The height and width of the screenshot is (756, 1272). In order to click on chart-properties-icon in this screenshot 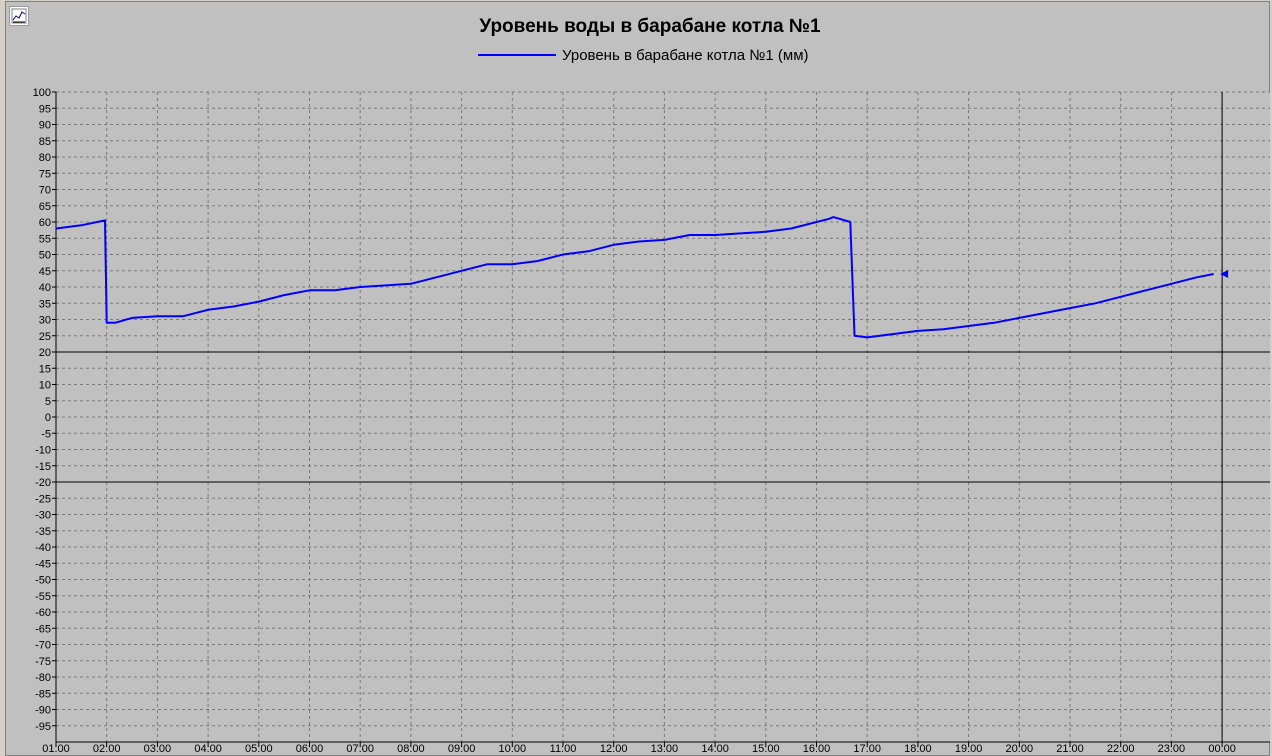, I will do `click(19, 16)`.